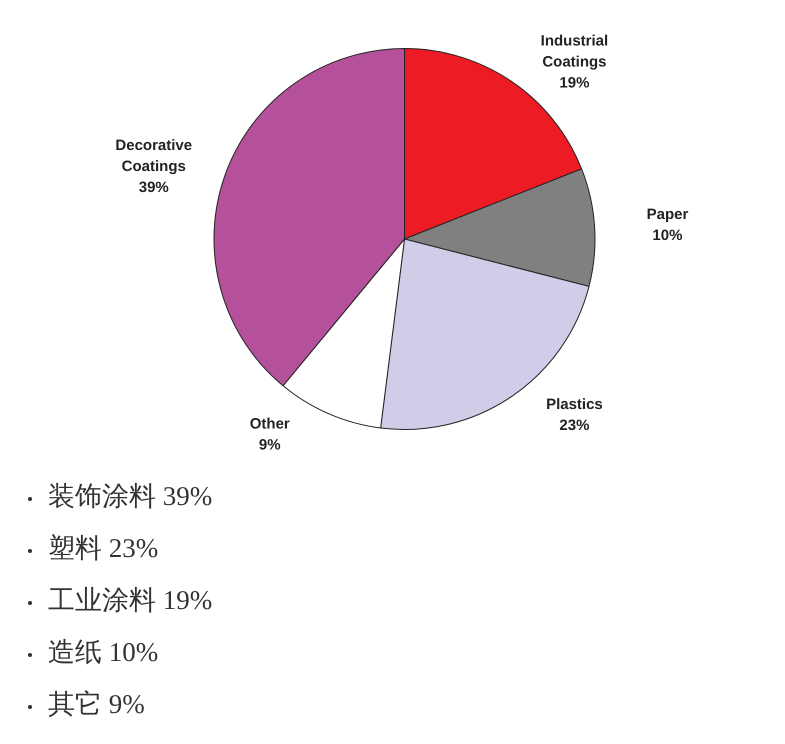  What do you see at coordinates (574, 425) in the screenshot?
I see `data-label: 23%` at bounding box center [574, 425].